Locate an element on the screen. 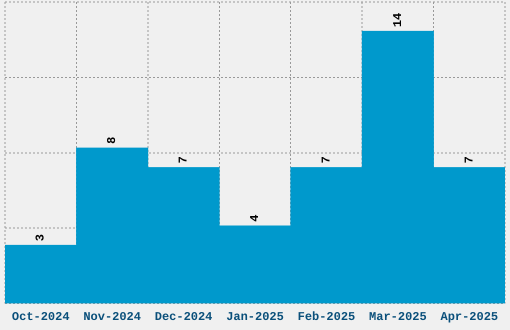 This screenshot has width=510, height=330. x-tick-label: Feb-2025 is located at coordinates (327, 317).